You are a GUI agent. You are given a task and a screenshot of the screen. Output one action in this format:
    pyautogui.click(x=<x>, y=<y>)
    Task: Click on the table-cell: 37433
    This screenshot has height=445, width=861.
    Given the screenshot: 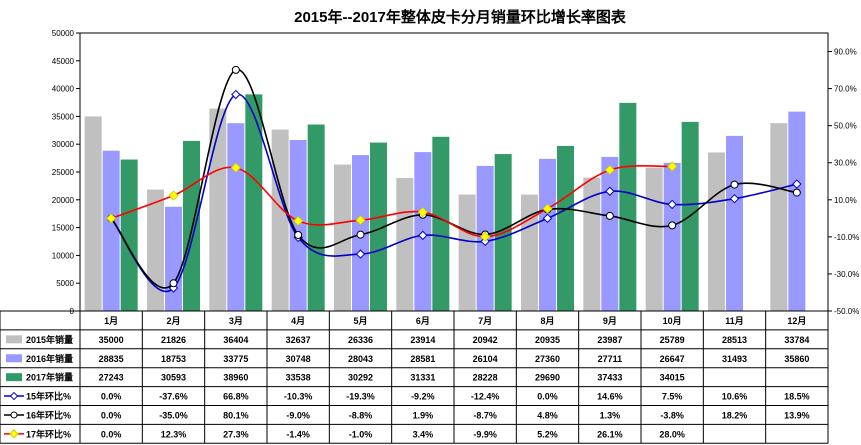 What is the action you would take?
    pyautogui.click(x=609, y=378)
    